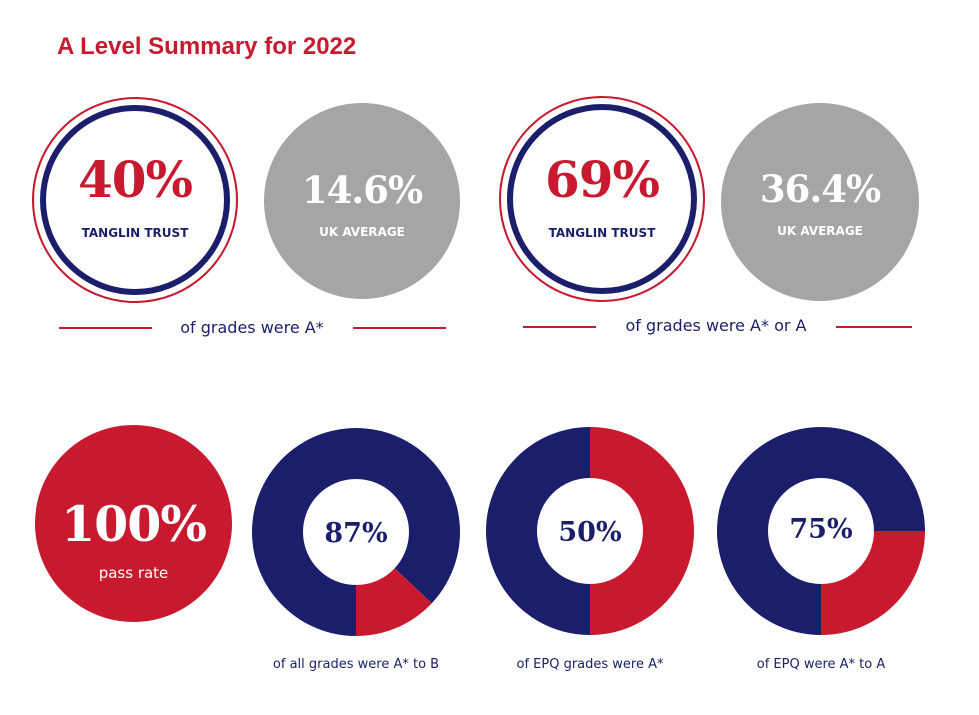  Describe the element at coordinates (362, 190) in the screenshot. I see `uk-average-a-star-value: 14.6%` at that location.